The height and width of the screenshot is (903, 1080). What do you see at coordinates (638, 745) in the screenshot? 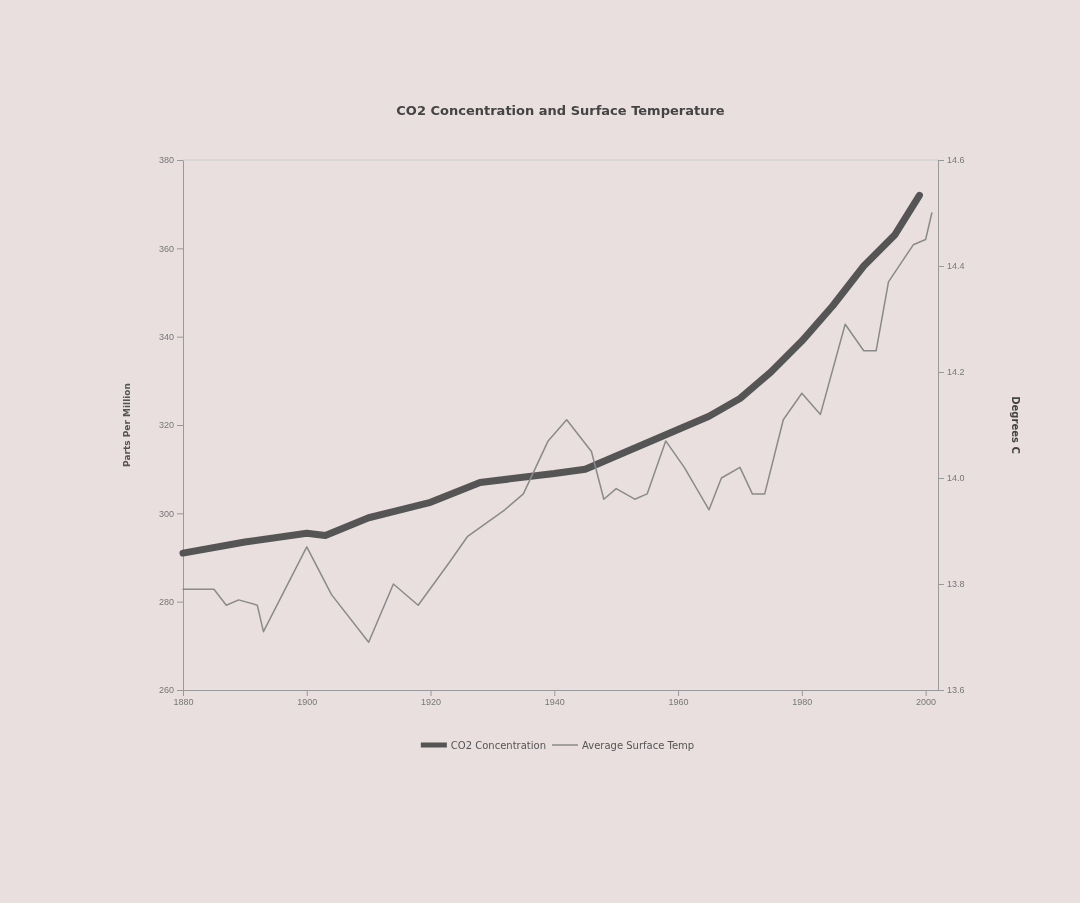
I see `legend-label: Average Surface Temp` at bounding box center [638, 745].